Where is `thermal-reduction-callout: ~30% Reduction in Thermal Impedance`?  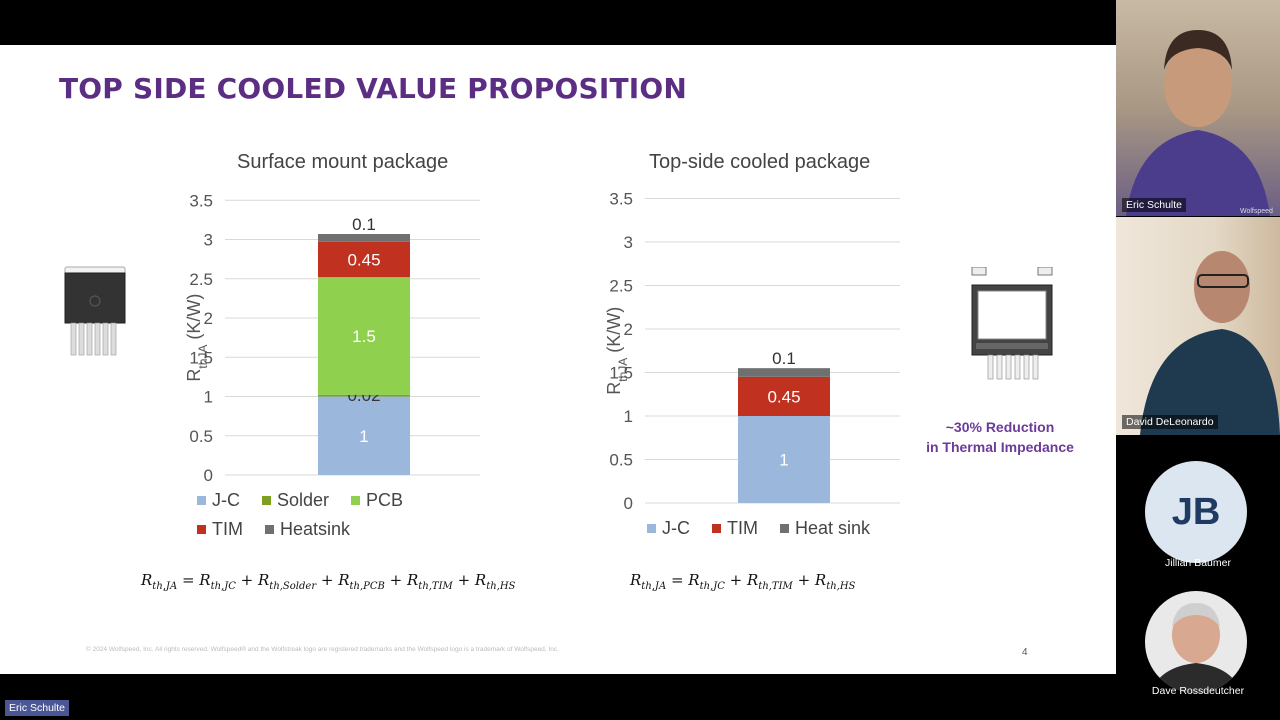
thermal-reduction-callout: ~30% Reduction in Thermal Impedance is located at coordinates (1000, 437).